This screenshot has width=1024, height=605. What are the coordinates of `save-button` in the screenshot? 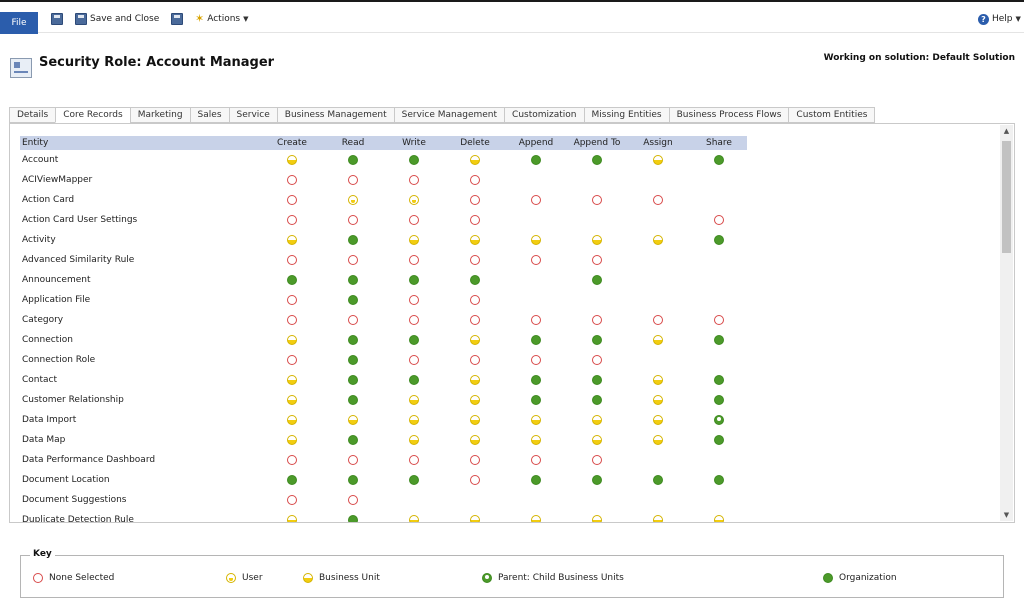 It's located at (57, 19).